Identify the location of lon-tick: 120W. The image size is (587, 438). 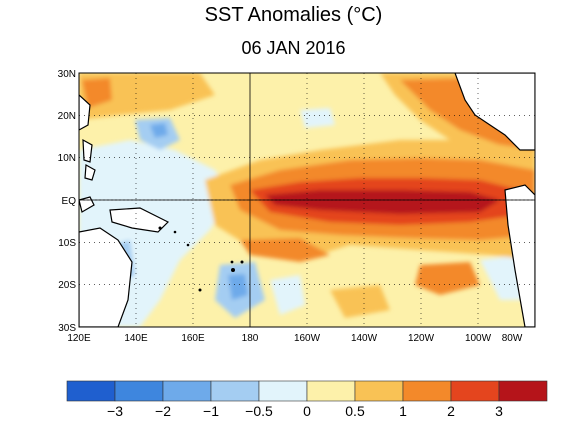
(421, 338).